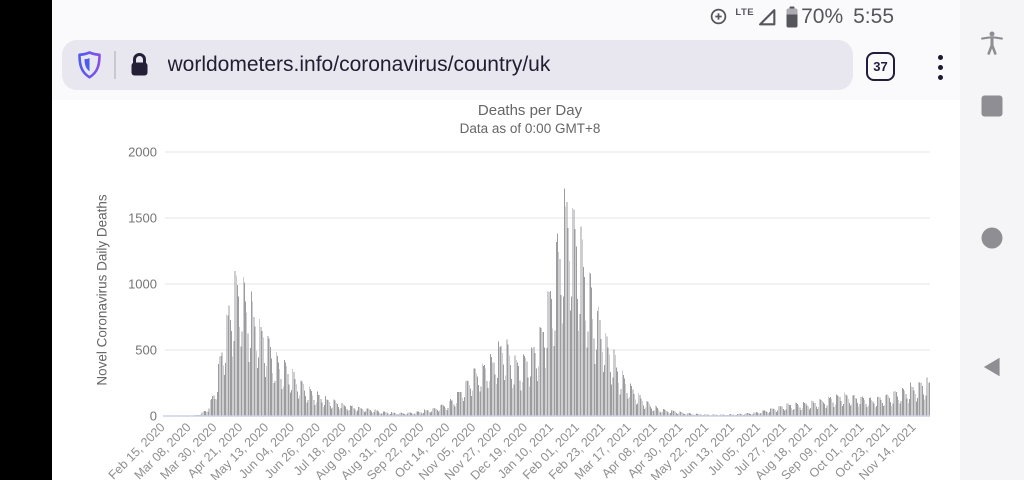 The image size is (1024, 480). Describe the element at coordinates (115, 65) in the screenshot. I see `url-bar-divider` at that location.